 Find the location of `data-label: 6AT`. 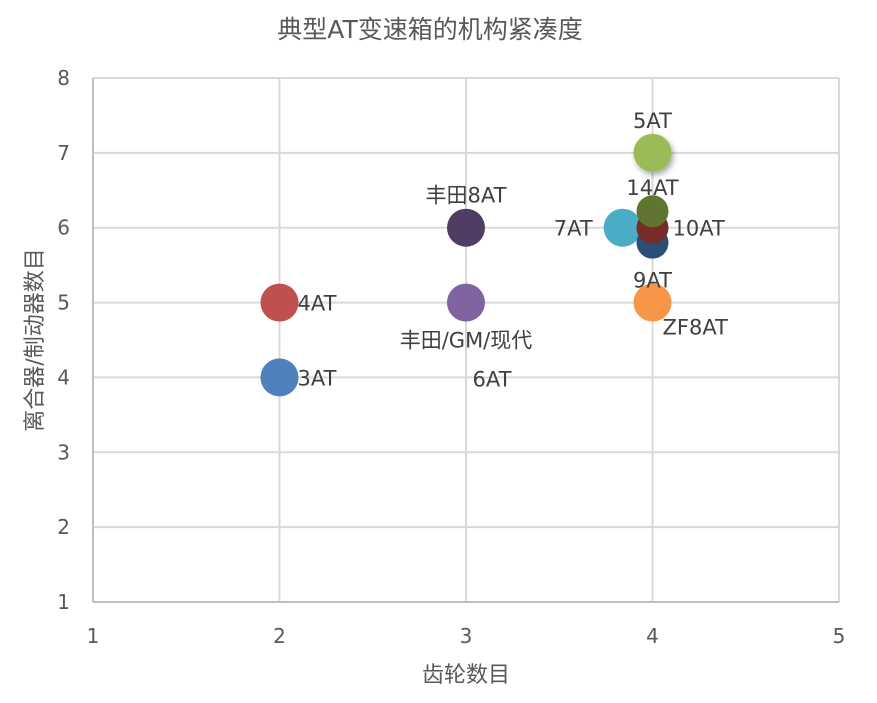

data-label: 6AT is located at coordinates (492, 380).